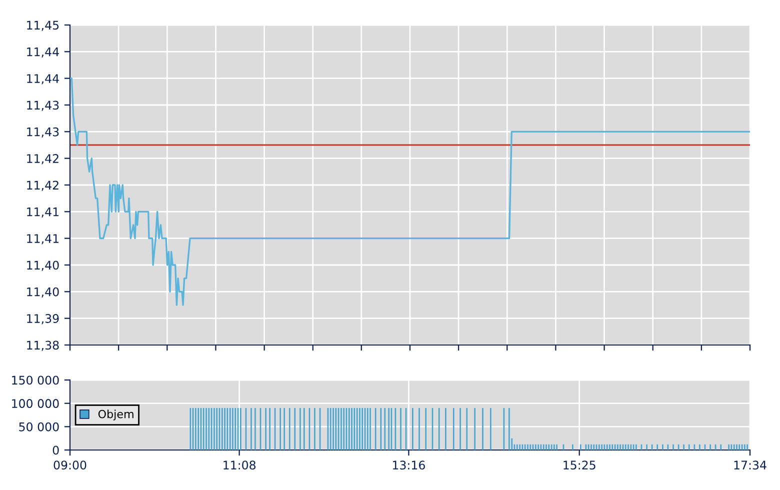 This screenshot has width=780, height=490. What do you see at coordinates (43, 345) in the screenshot?
I see `y-tick-label: 11,38` at bounding box center [43, 345].